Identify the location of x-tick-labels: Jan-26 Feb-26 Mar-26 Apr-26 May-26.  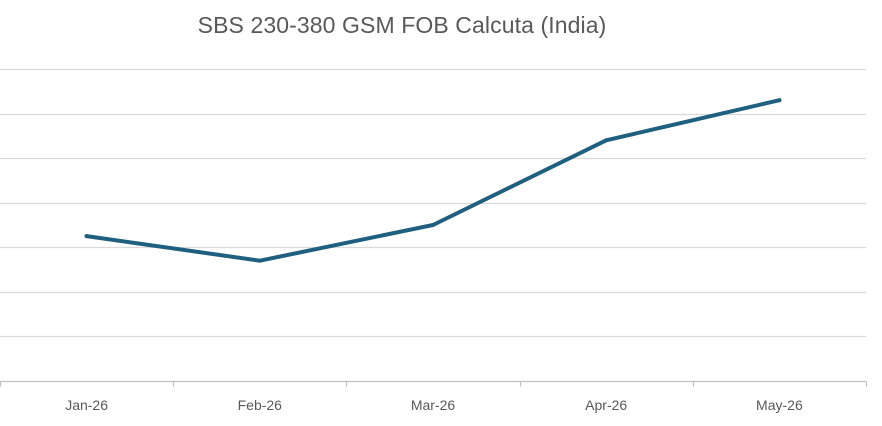
(434, 405).